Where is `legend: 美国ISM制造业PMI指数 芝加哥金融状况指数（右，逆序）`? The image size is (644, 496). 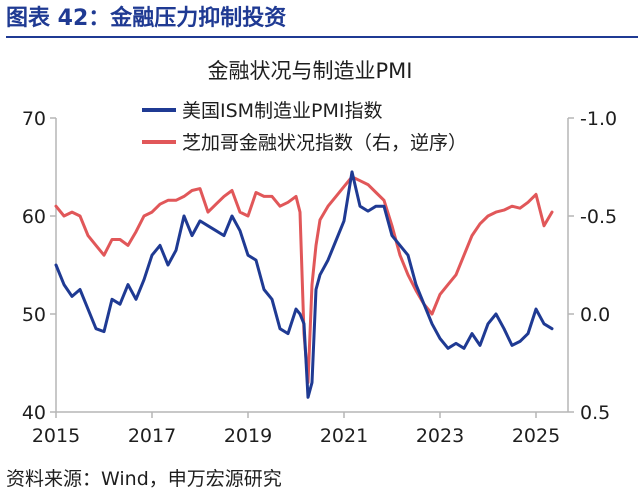 legend: 美国ISM制造业PMI指数 芝加哥金融状况指数（右，逆序） is located at coordinates (304, 127).